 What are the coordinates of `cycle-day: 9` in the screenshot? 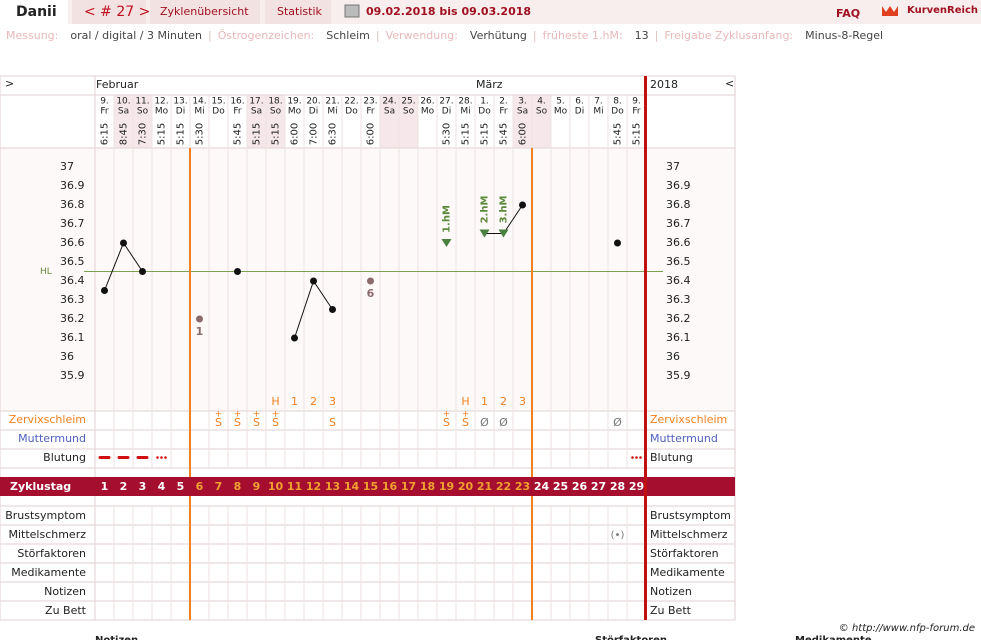 It's located at (257, 486).